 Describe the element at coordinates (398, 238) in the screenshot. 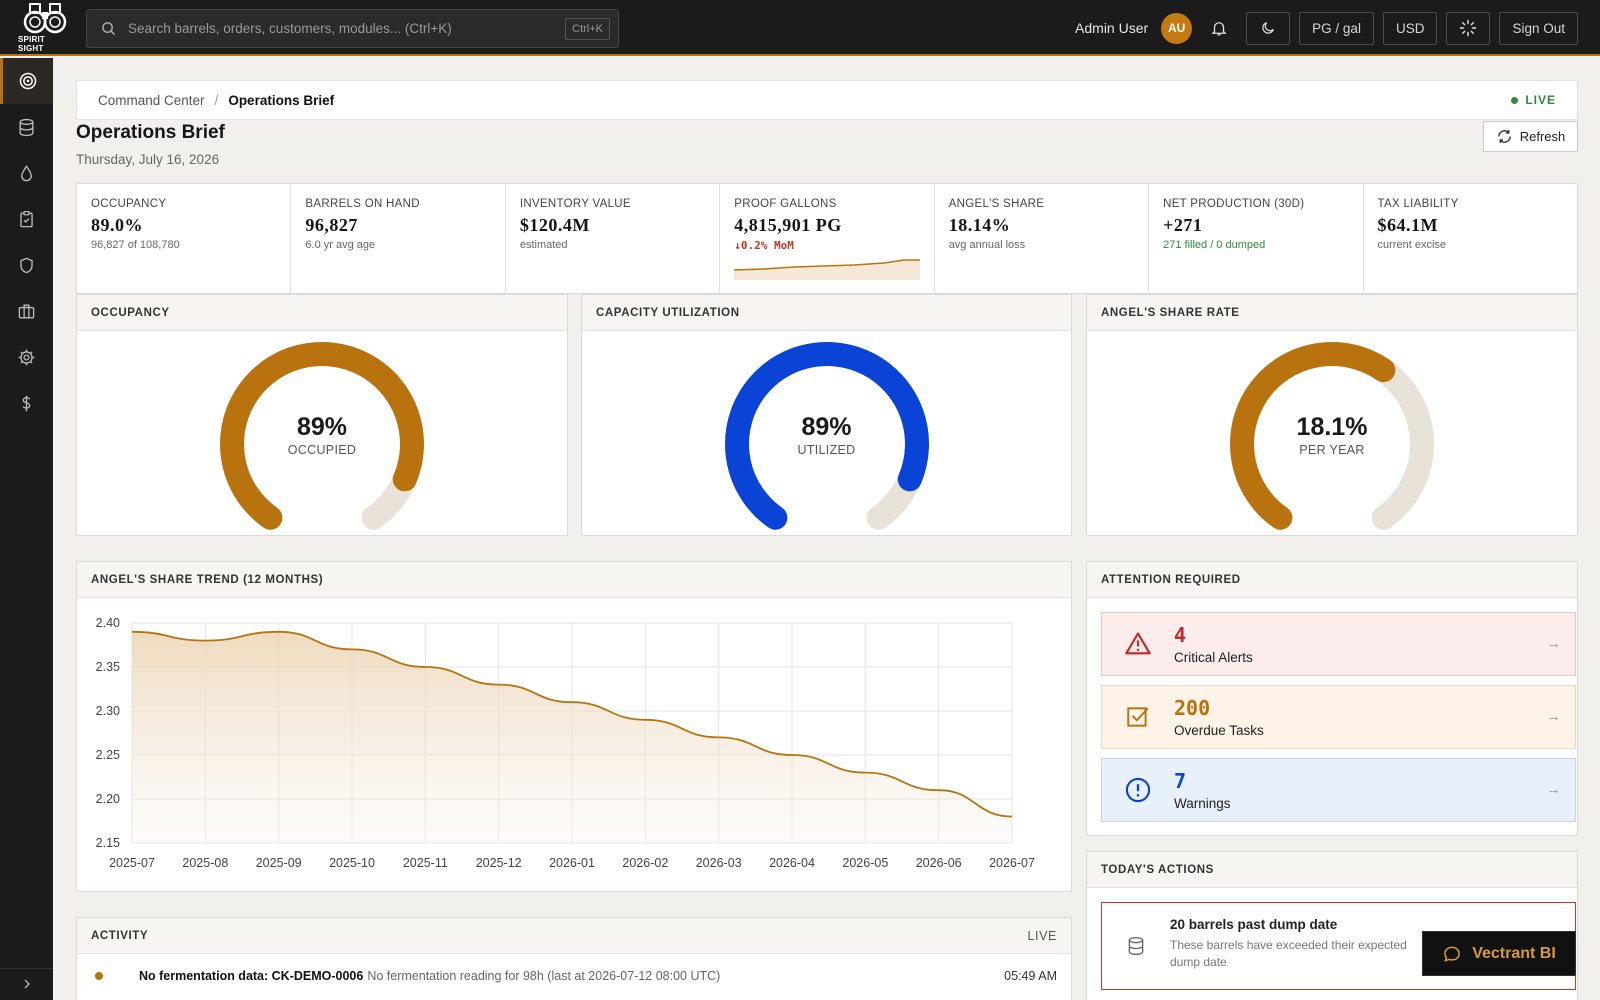

I see `kpi-barrels-on-hand: BARRELS ON HAND 96,827 6.0 yr avg age` at that location.